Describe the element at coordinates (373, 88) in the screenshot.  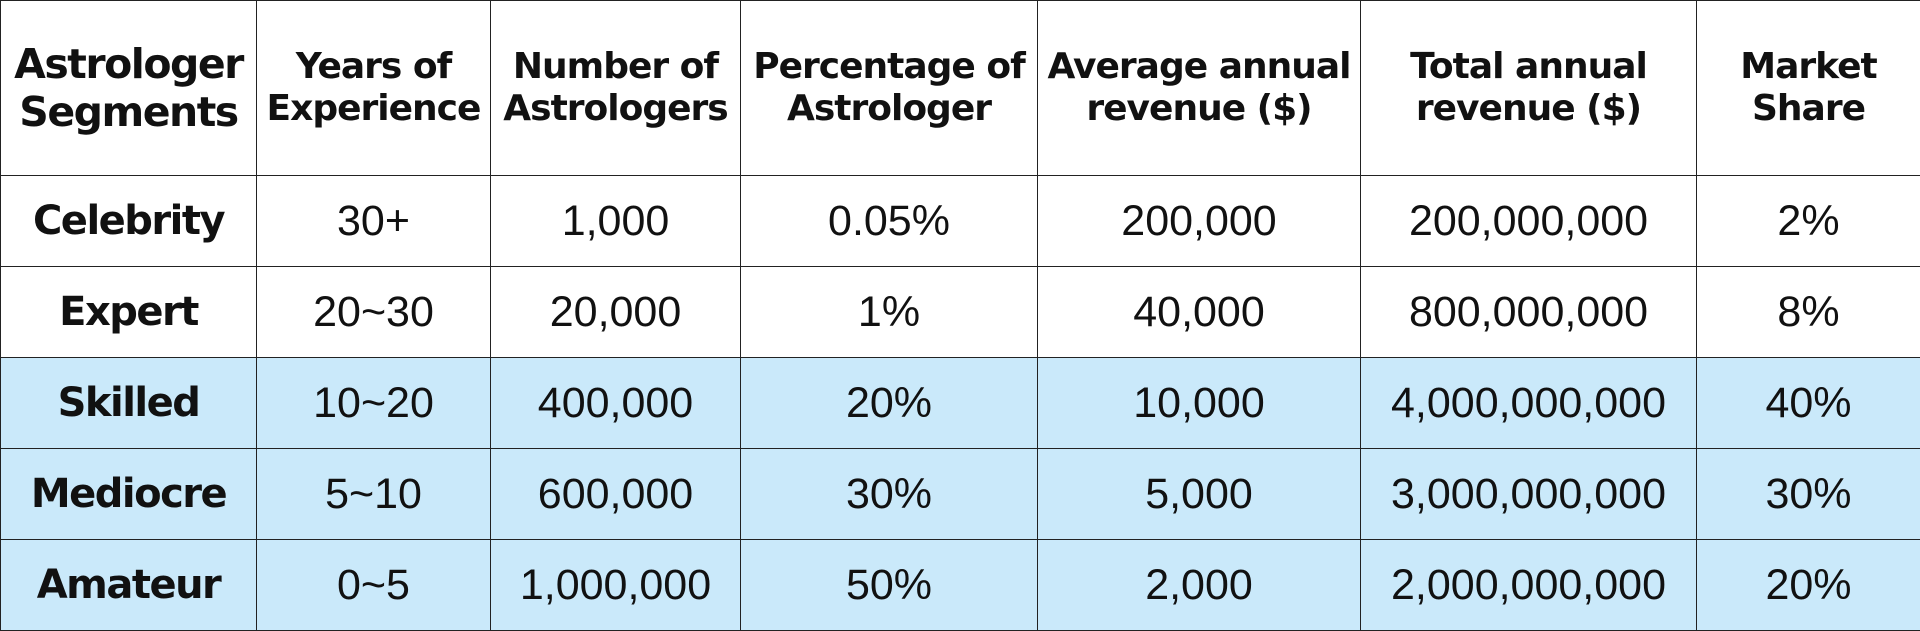
I see `column-header-years-of-experience: Years of Experience` at that location.